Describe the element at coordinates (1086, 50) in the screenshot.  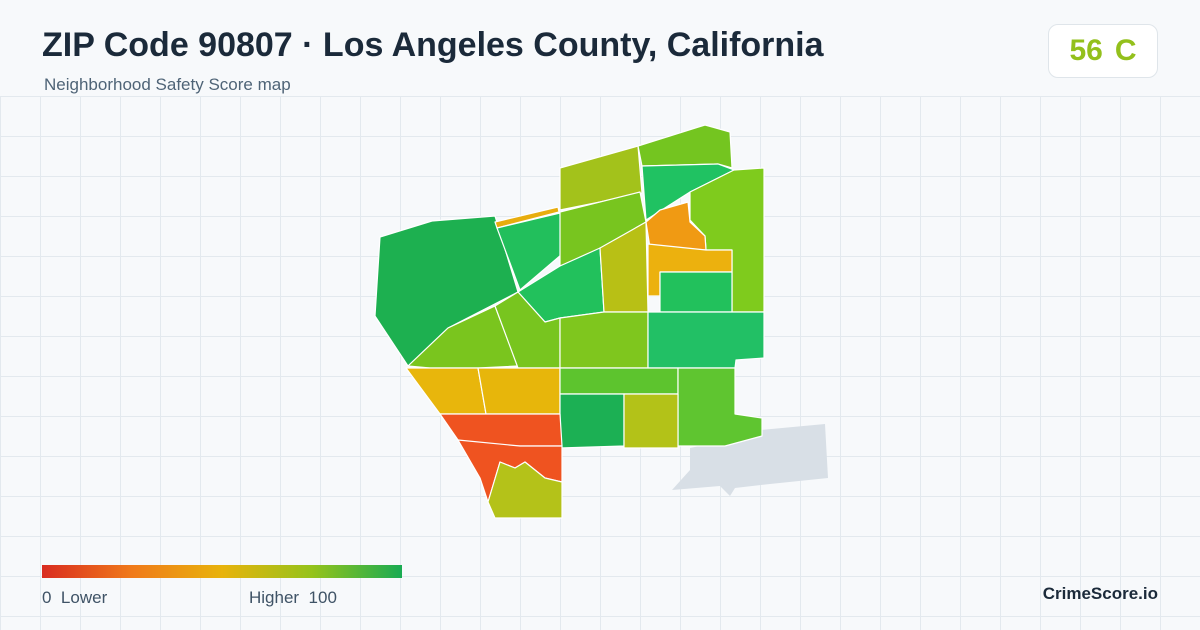
I see `score-value: 56` at that location.